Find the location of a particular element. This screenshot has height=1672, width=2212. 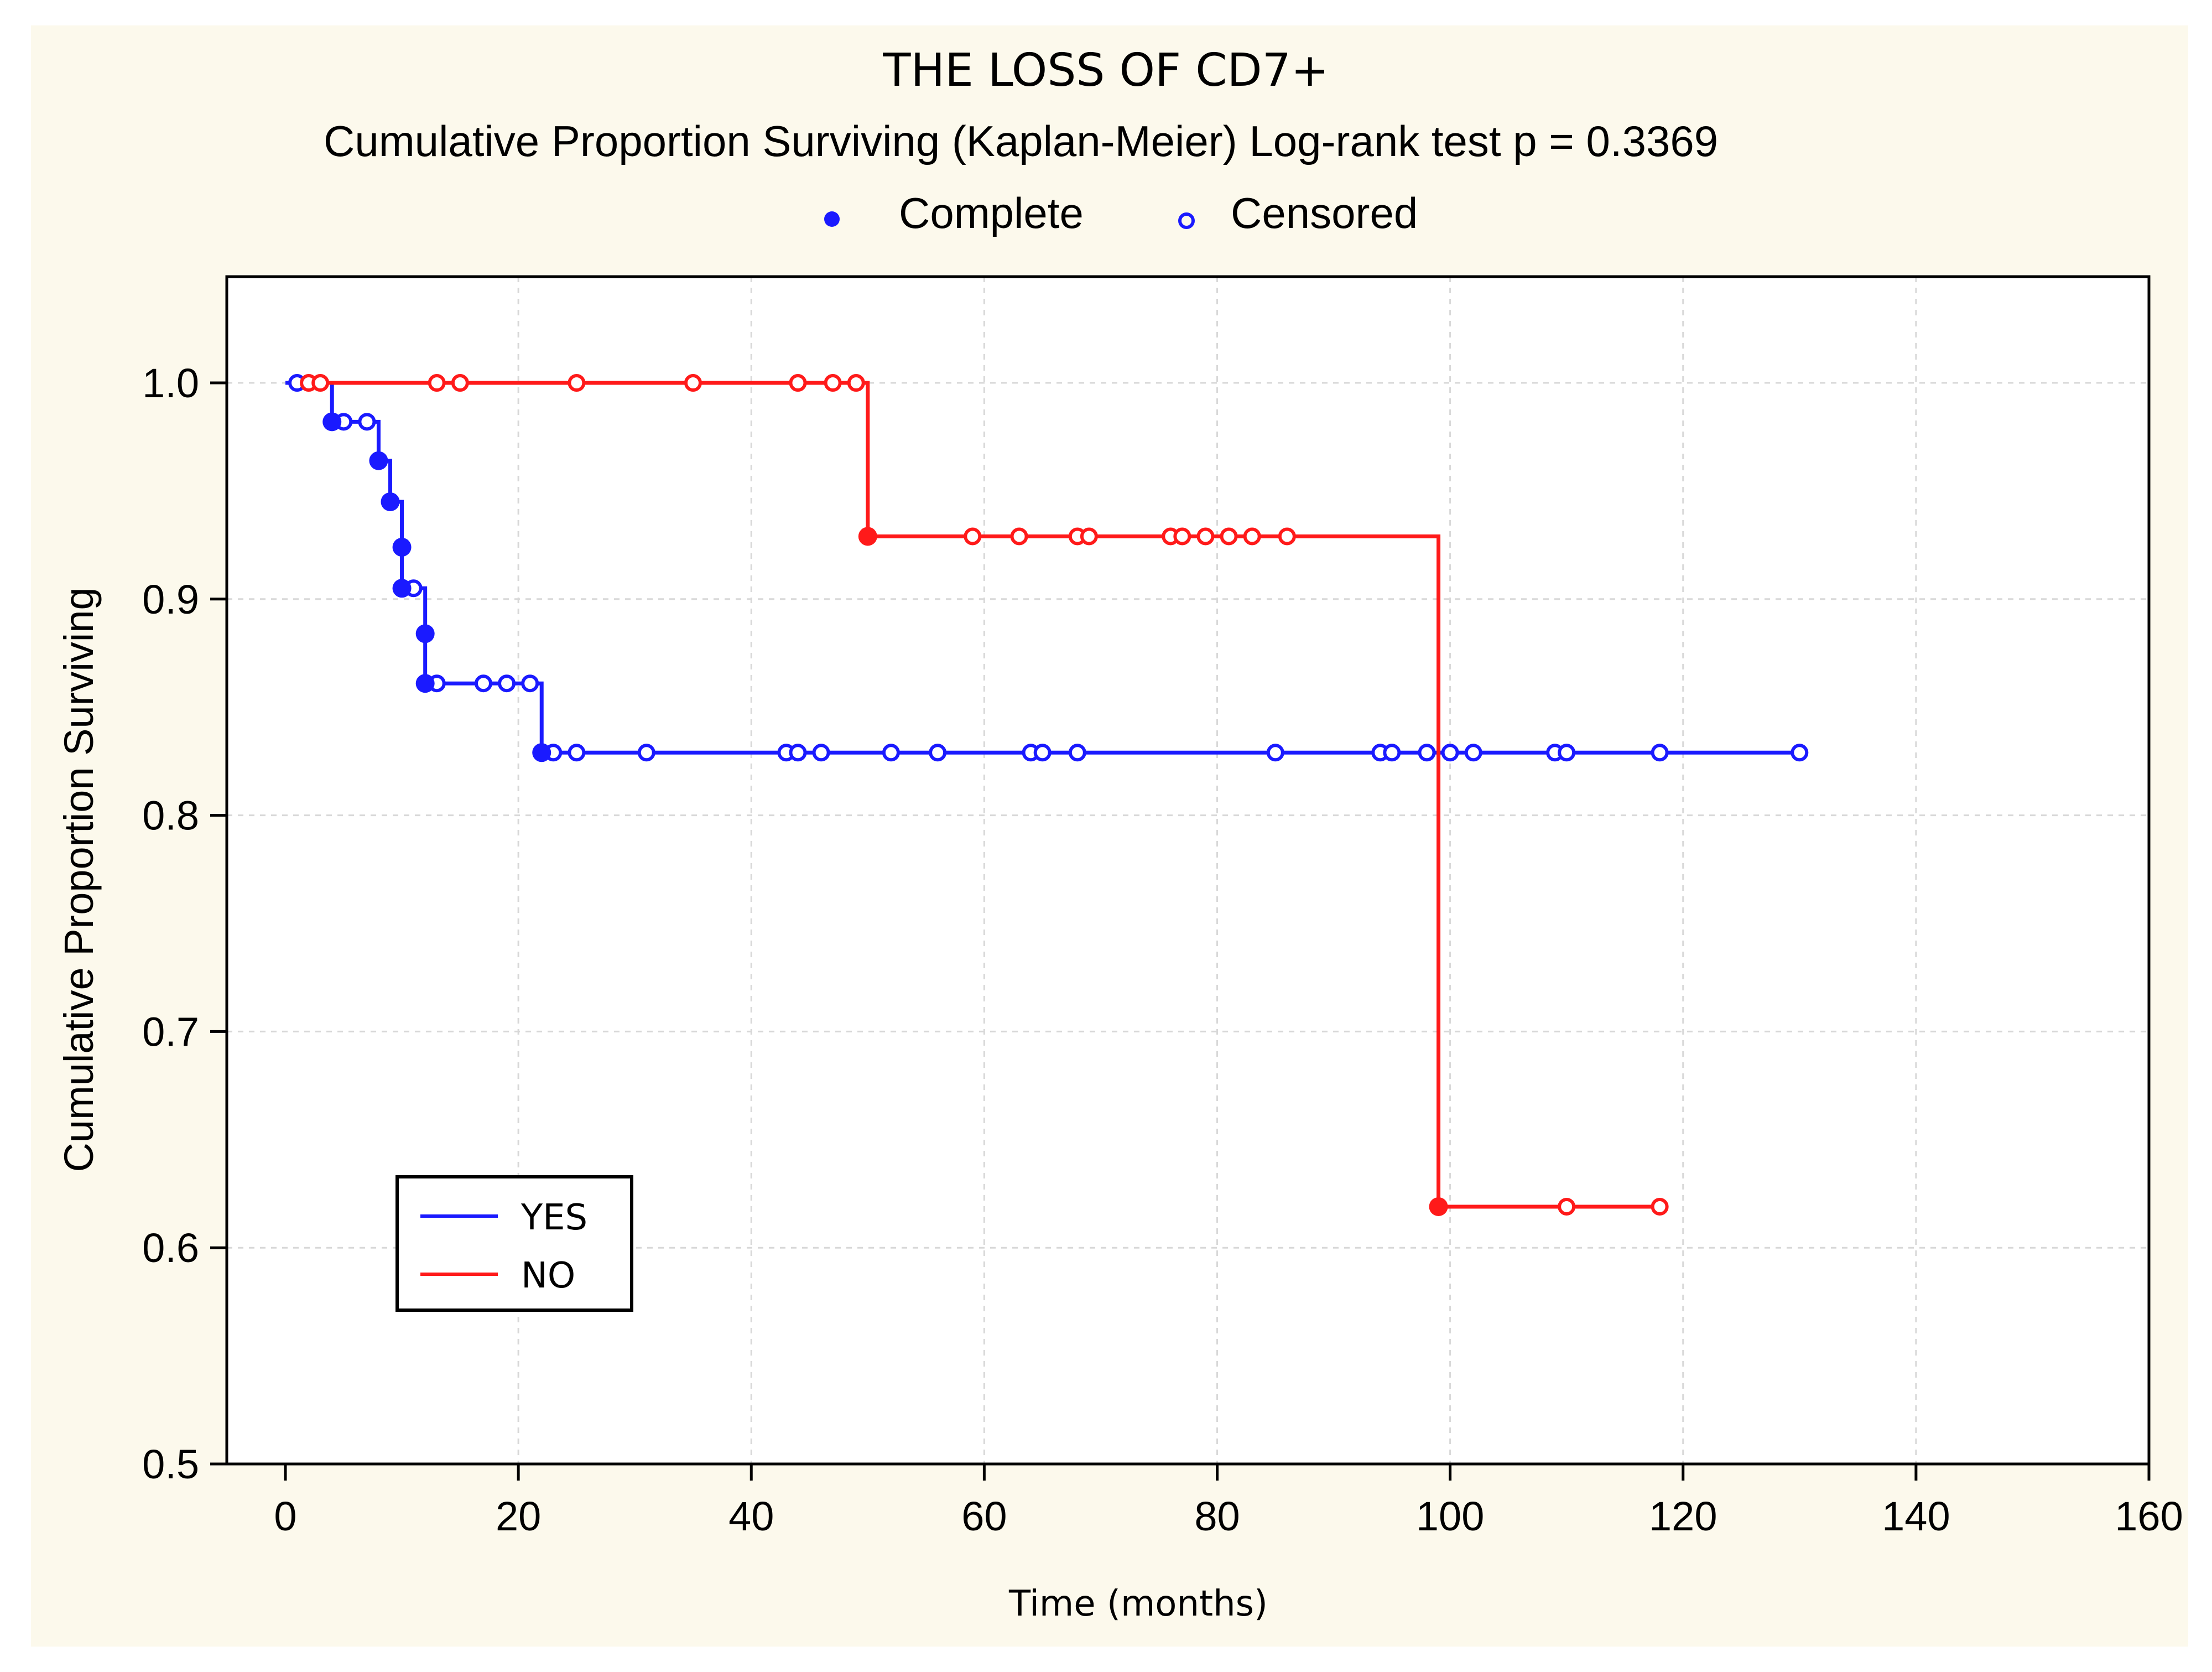

x-tick-label: 60 is located at coordinates (984, 1516).